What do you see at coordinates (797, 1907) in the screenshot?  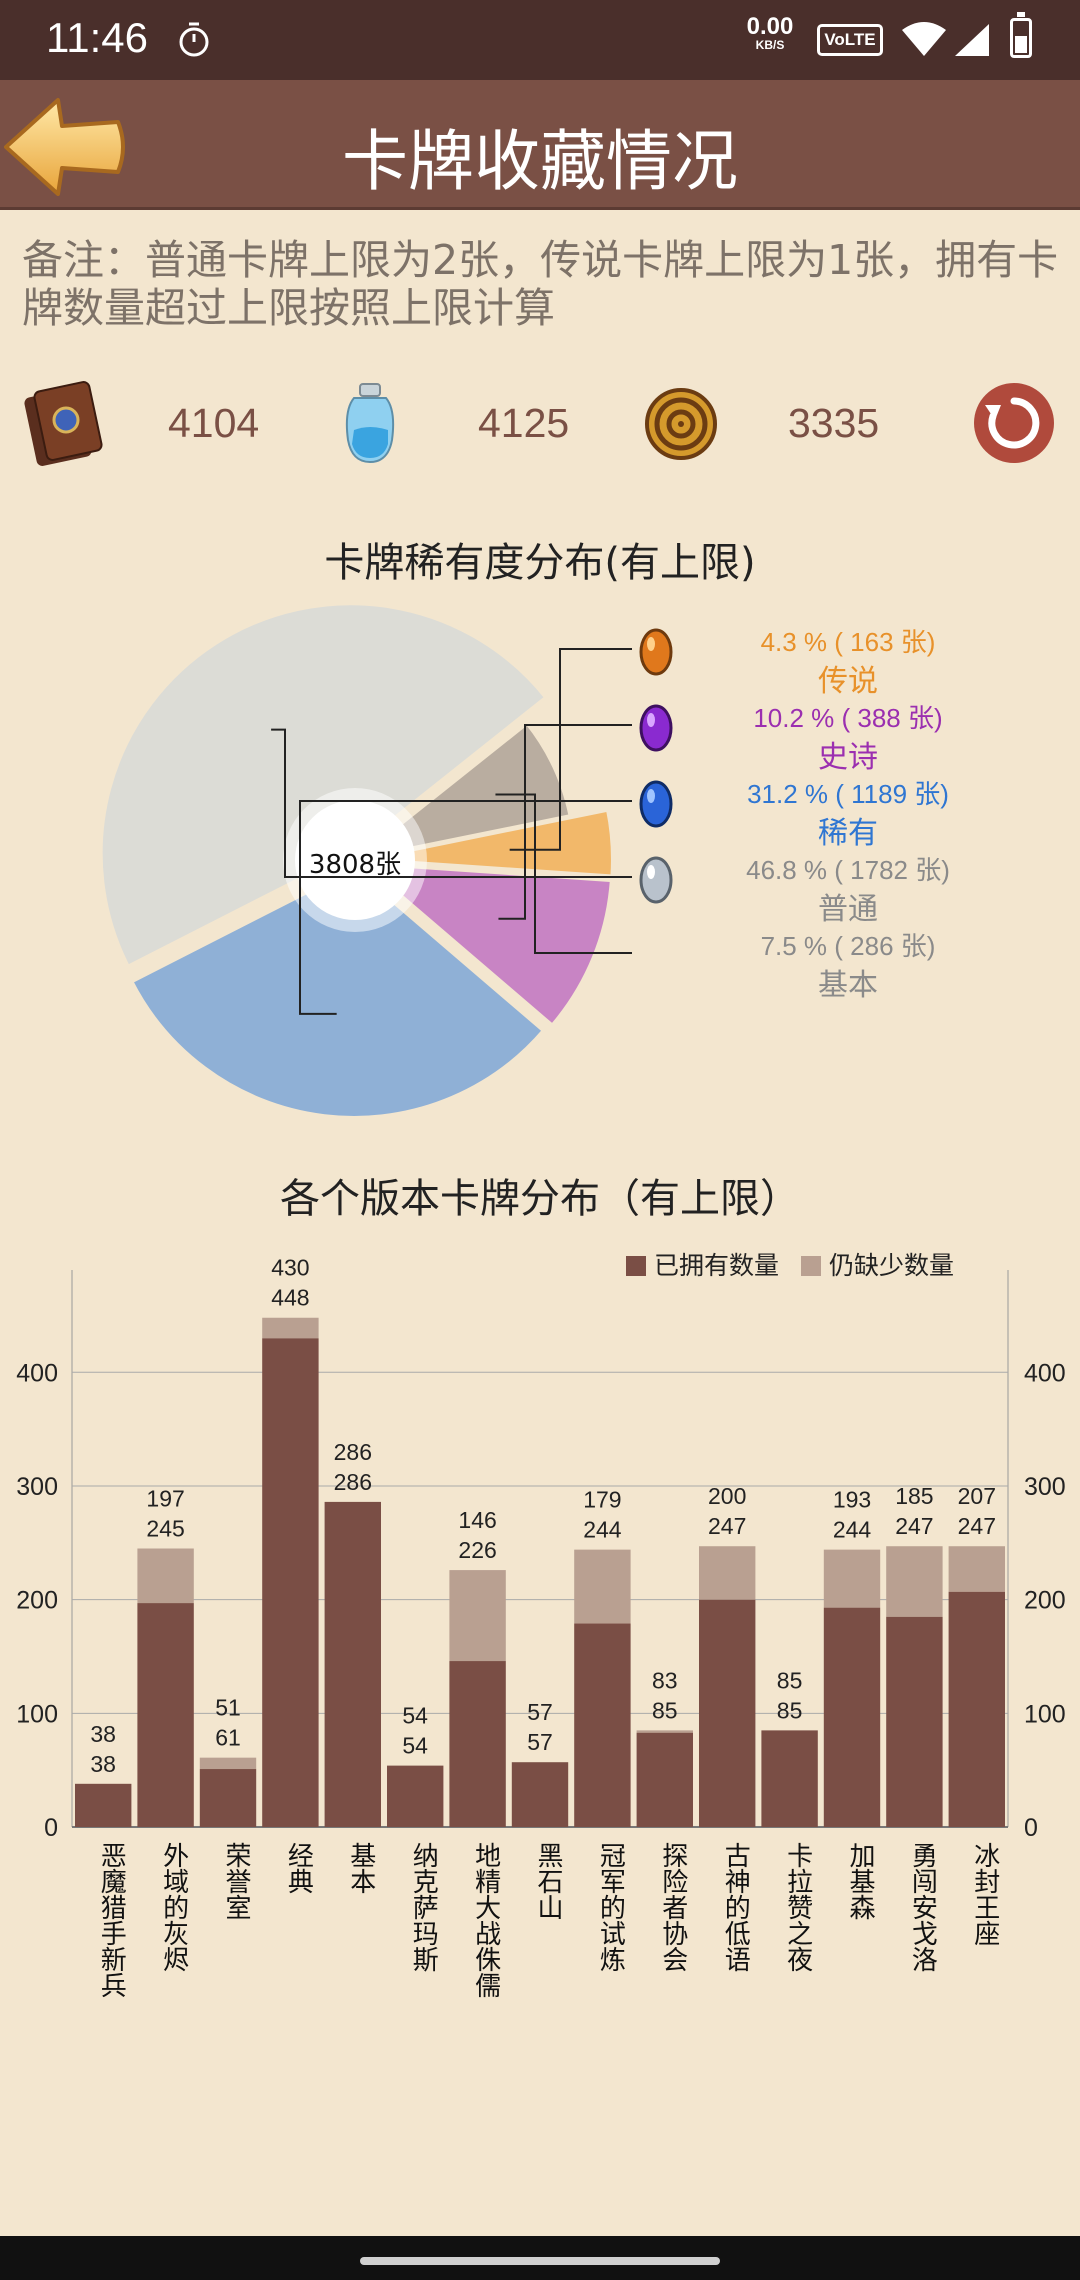 I see `x-tick-label: 卡拉赞之夜` at bounding box center [797, 1907].